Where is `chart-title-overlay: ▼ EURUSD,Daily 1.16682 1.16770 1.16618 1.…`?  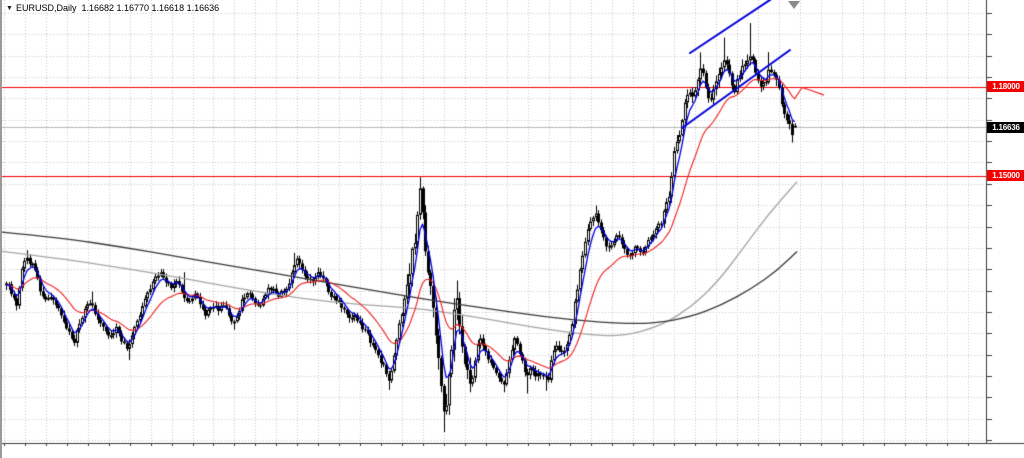 chart-title-overlay: ▼ EURUSD,Daily 1.16682 1.16770 1.16618 1.… is located at coordinates (112, 8).